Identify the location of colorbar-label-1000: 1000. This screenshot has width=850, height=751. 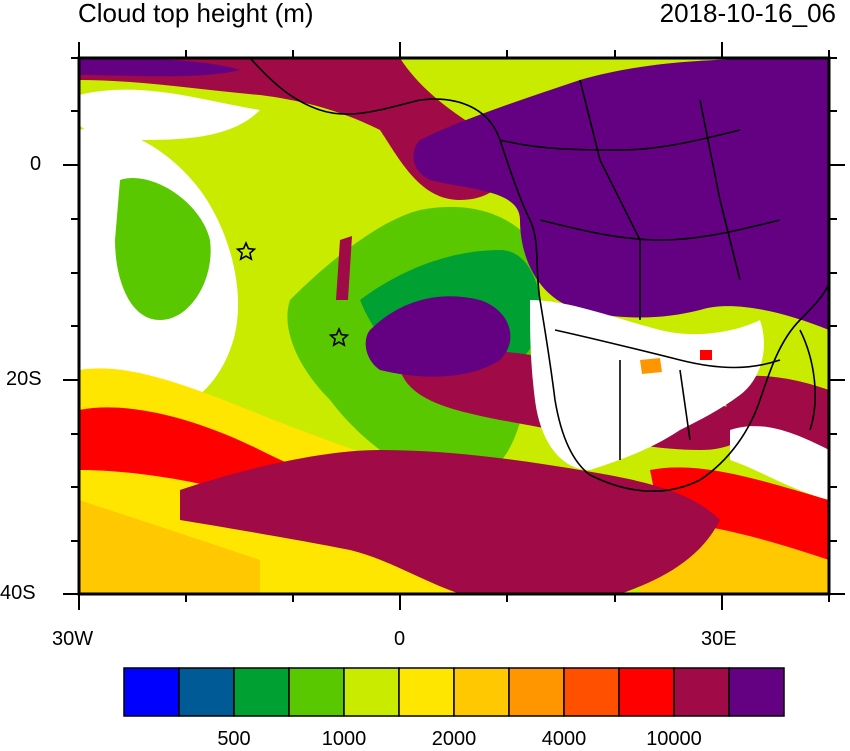
(344, 739).